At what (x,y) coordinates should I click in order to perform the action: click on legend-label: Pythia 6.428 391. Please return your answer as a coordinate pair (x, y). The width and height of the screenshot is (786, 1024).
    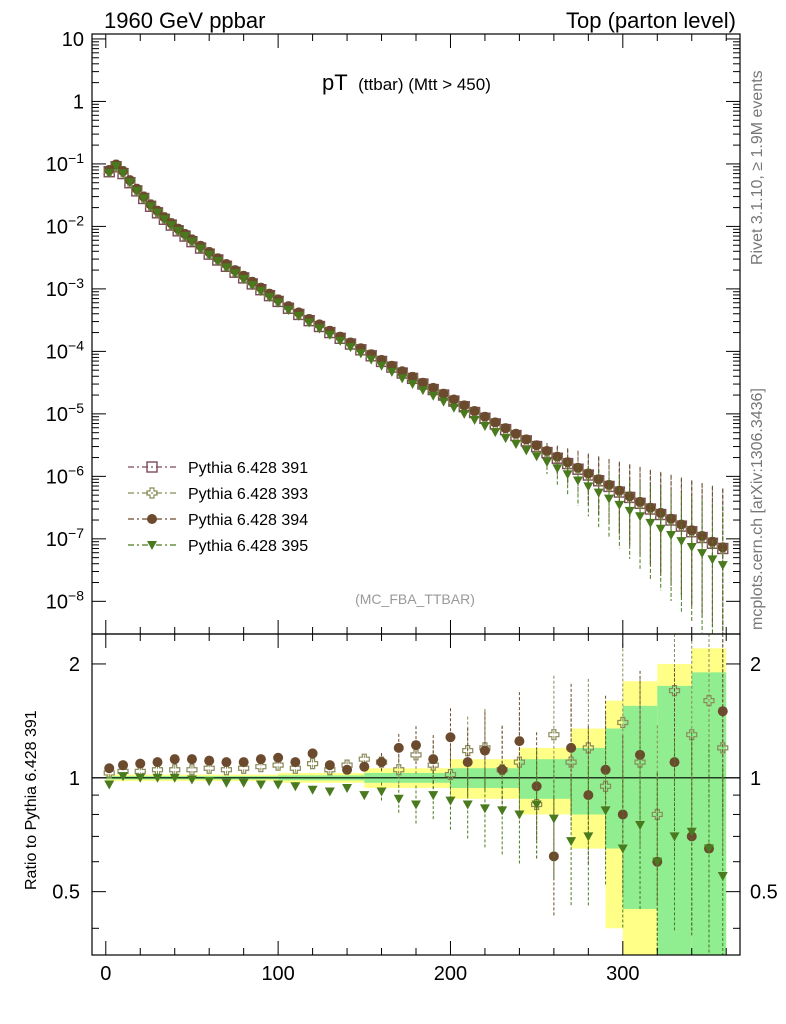
    Looking at the image, I should click on (248, 468).